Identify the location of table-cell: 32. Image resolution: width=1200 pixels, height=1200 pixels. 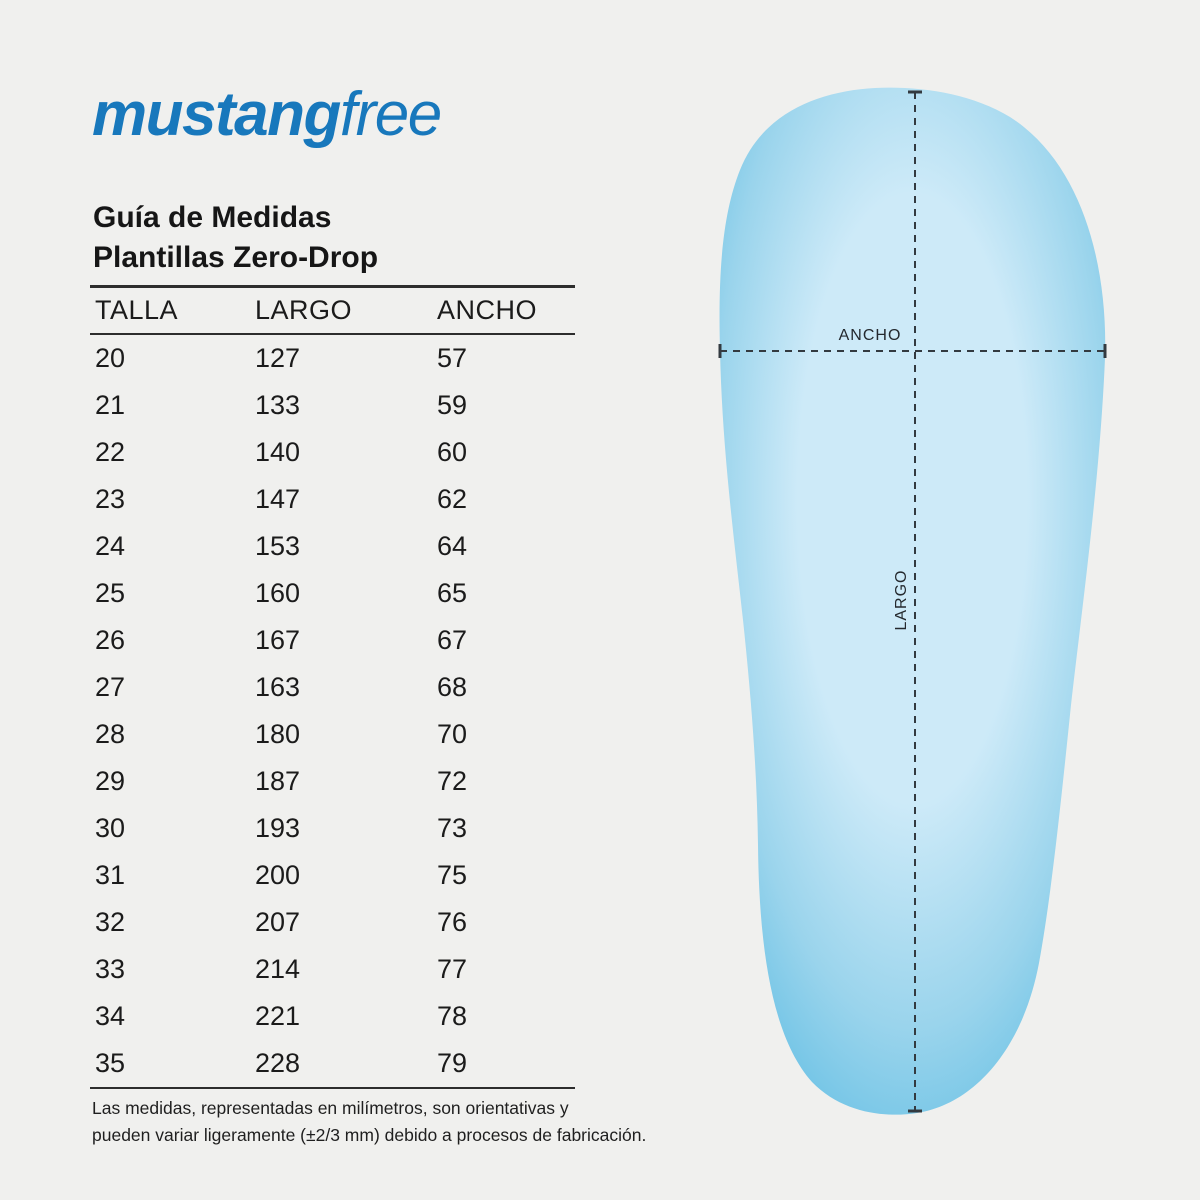
(110, 922).